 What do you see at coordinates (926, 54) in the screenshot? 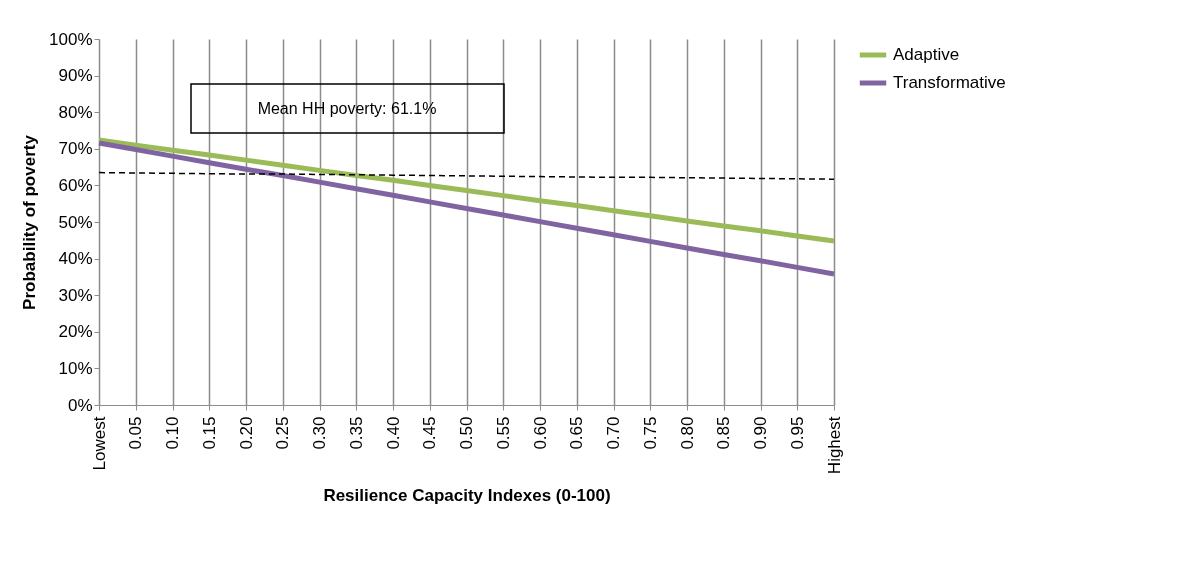
I see `legend-label: Adaptive` at bounding box center [926, 54].